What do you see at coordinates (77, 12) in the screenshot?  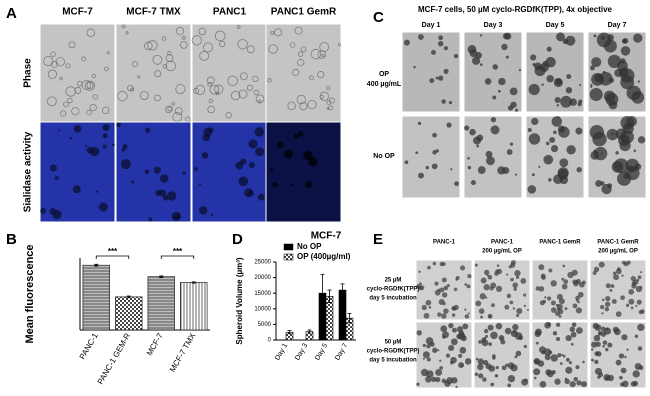 I see `column-label: MCF-7` at bounding box center [77, 12].